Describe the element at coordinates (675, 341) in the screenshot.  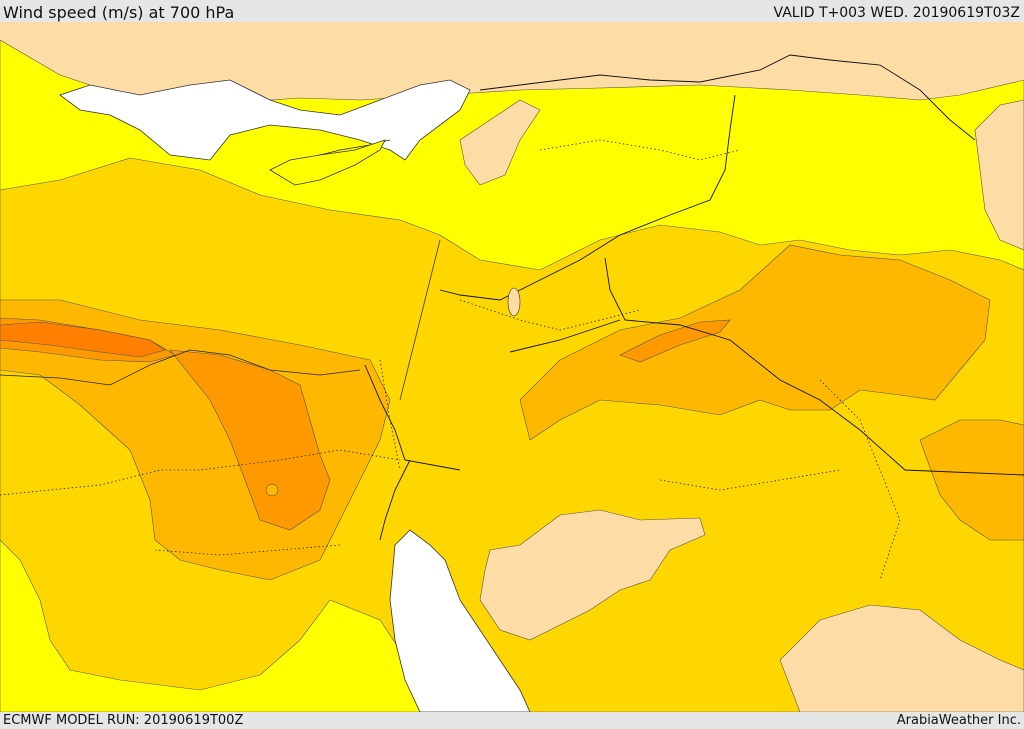
I see `shade-orange-core-east` at that location.